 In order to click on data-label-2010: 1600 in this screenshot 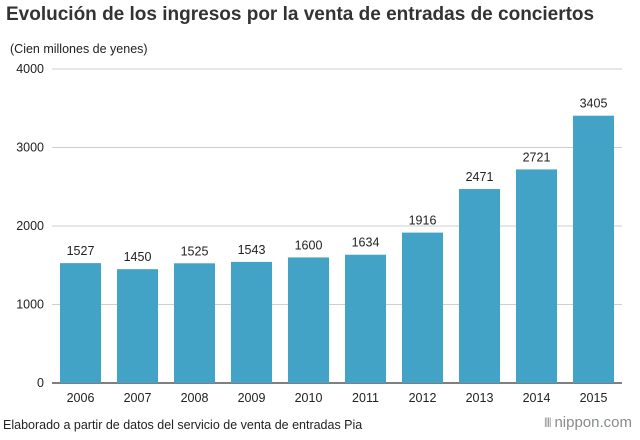, I will do `click(309, 245)`.